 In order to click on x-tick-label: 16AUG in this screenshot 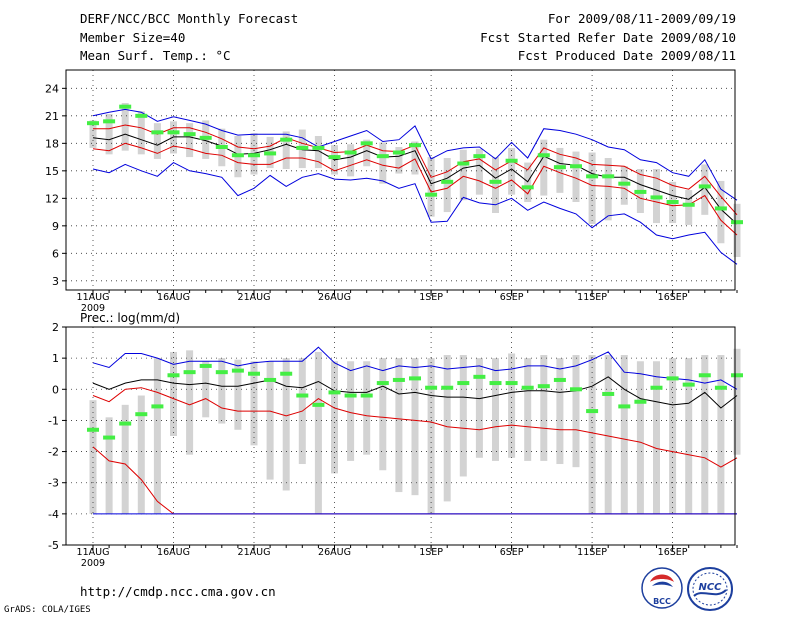, I will do `click(173, 297)`.